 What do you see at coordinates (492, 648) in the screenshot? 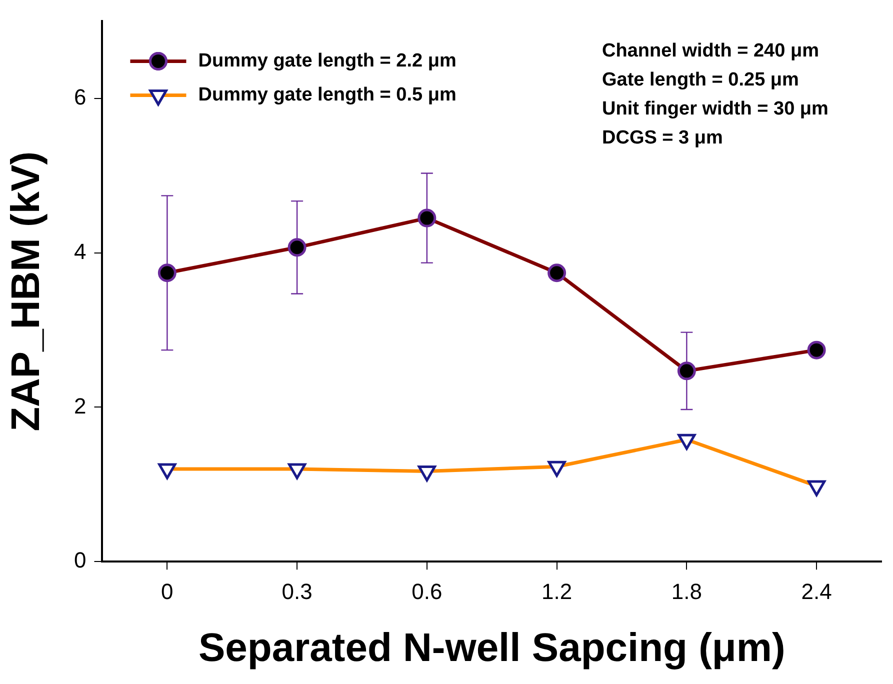
I see `x-axis-title: Separated N-well Sapcing (μm)` at bounding box center [492, 648].